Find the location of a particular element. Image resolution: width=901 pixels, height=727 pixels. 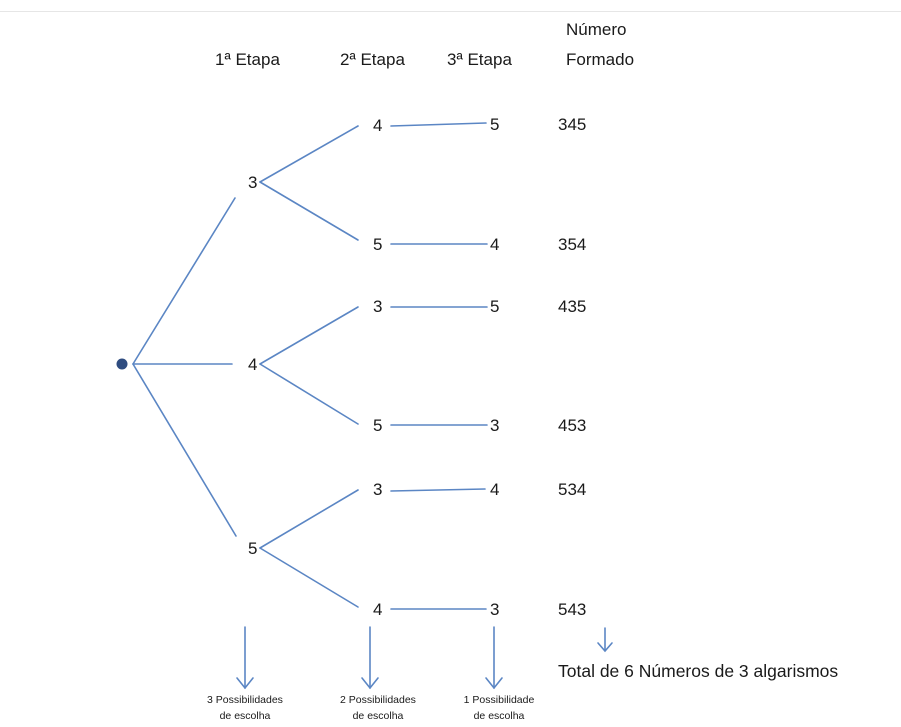

header-formed-line2: Formado is located at coordinates (600, 59).